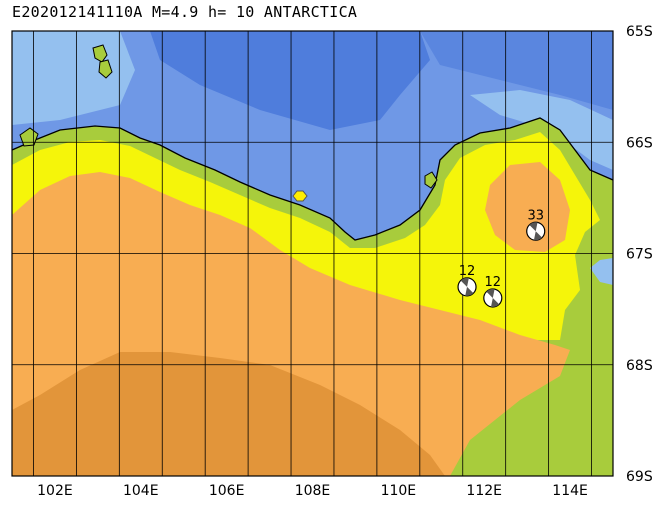  What do you see at coordinates (290, 80) in the screenshot?
I see `deep-ocean-area` at bounding box center [290, 80].